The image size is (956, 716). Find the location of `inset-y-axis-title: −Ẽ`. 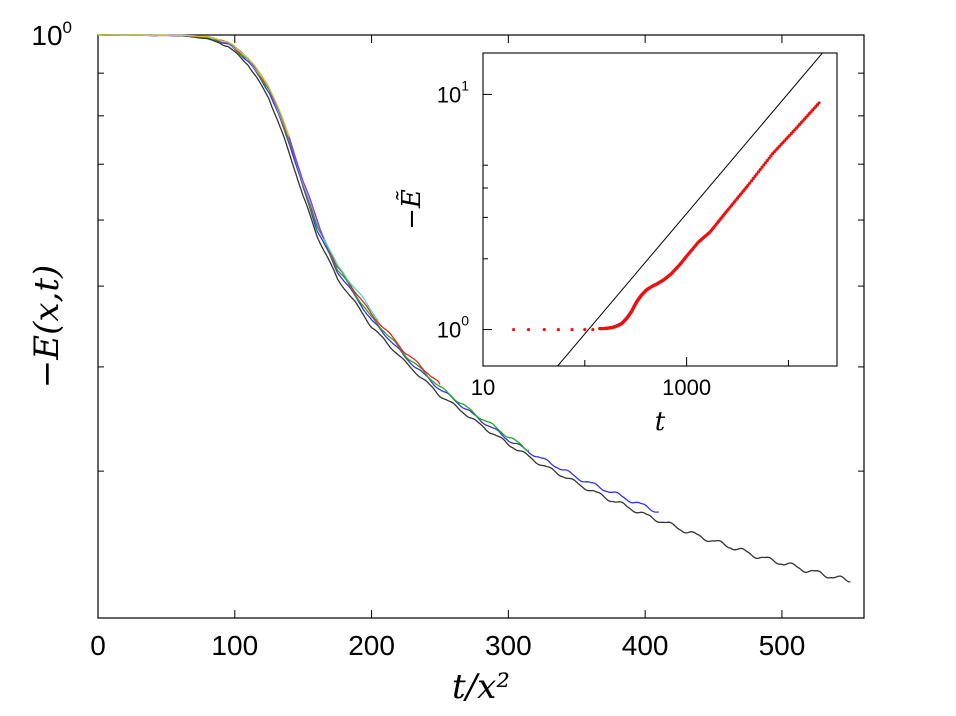

inset-y-axis-title: −Ẽ is located at coordinates (411, 209).